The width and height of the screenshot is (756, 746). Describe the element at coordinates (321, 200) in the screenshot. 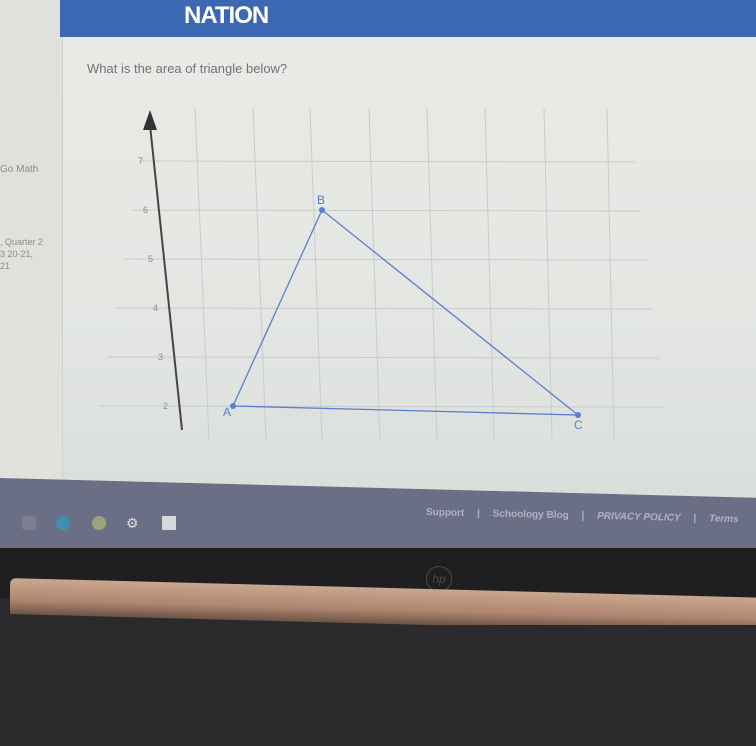

I see `point-label: B` at that location.